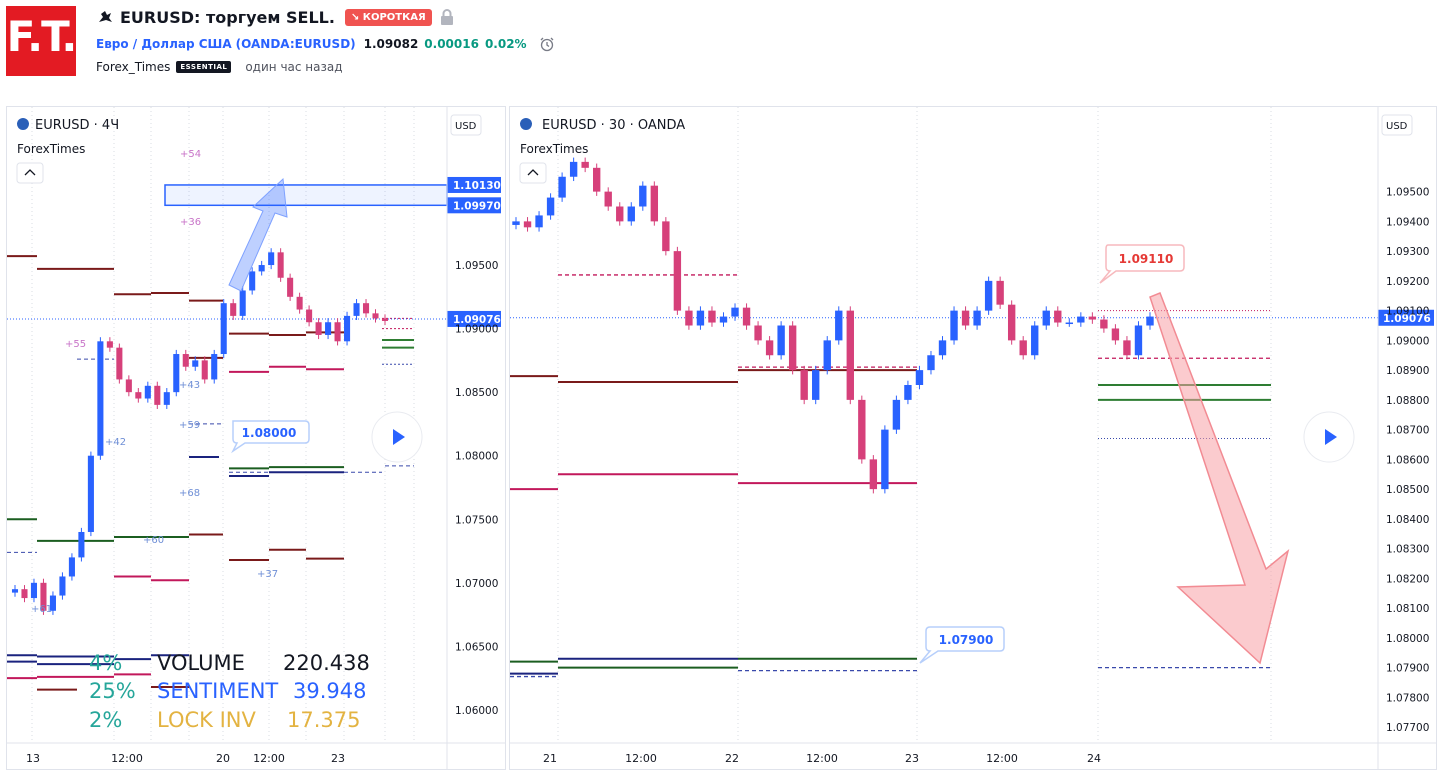  Describe the element at coordinates (206, 720) in the screenshot. I see `lock-label: LOCK INV` at that location.